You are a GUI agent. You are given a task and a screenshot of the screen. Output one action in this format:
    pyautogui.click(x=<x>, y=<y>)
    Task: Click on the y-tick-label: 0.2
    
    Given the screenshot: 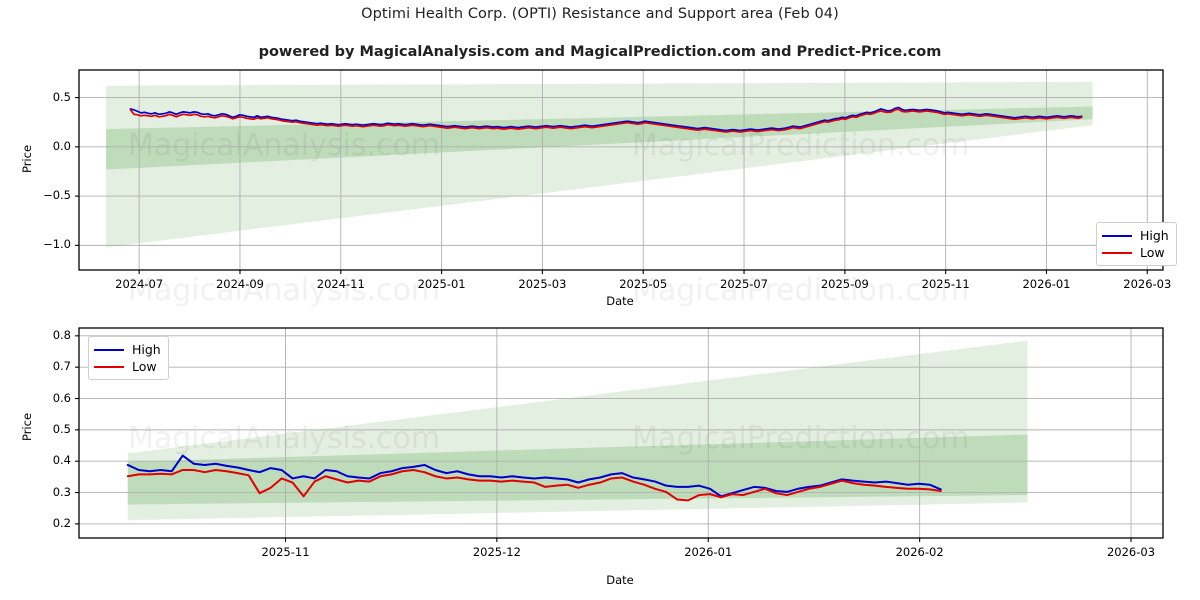 What is the action you would take?
    pyautogui.click(x=61, y=522)
    